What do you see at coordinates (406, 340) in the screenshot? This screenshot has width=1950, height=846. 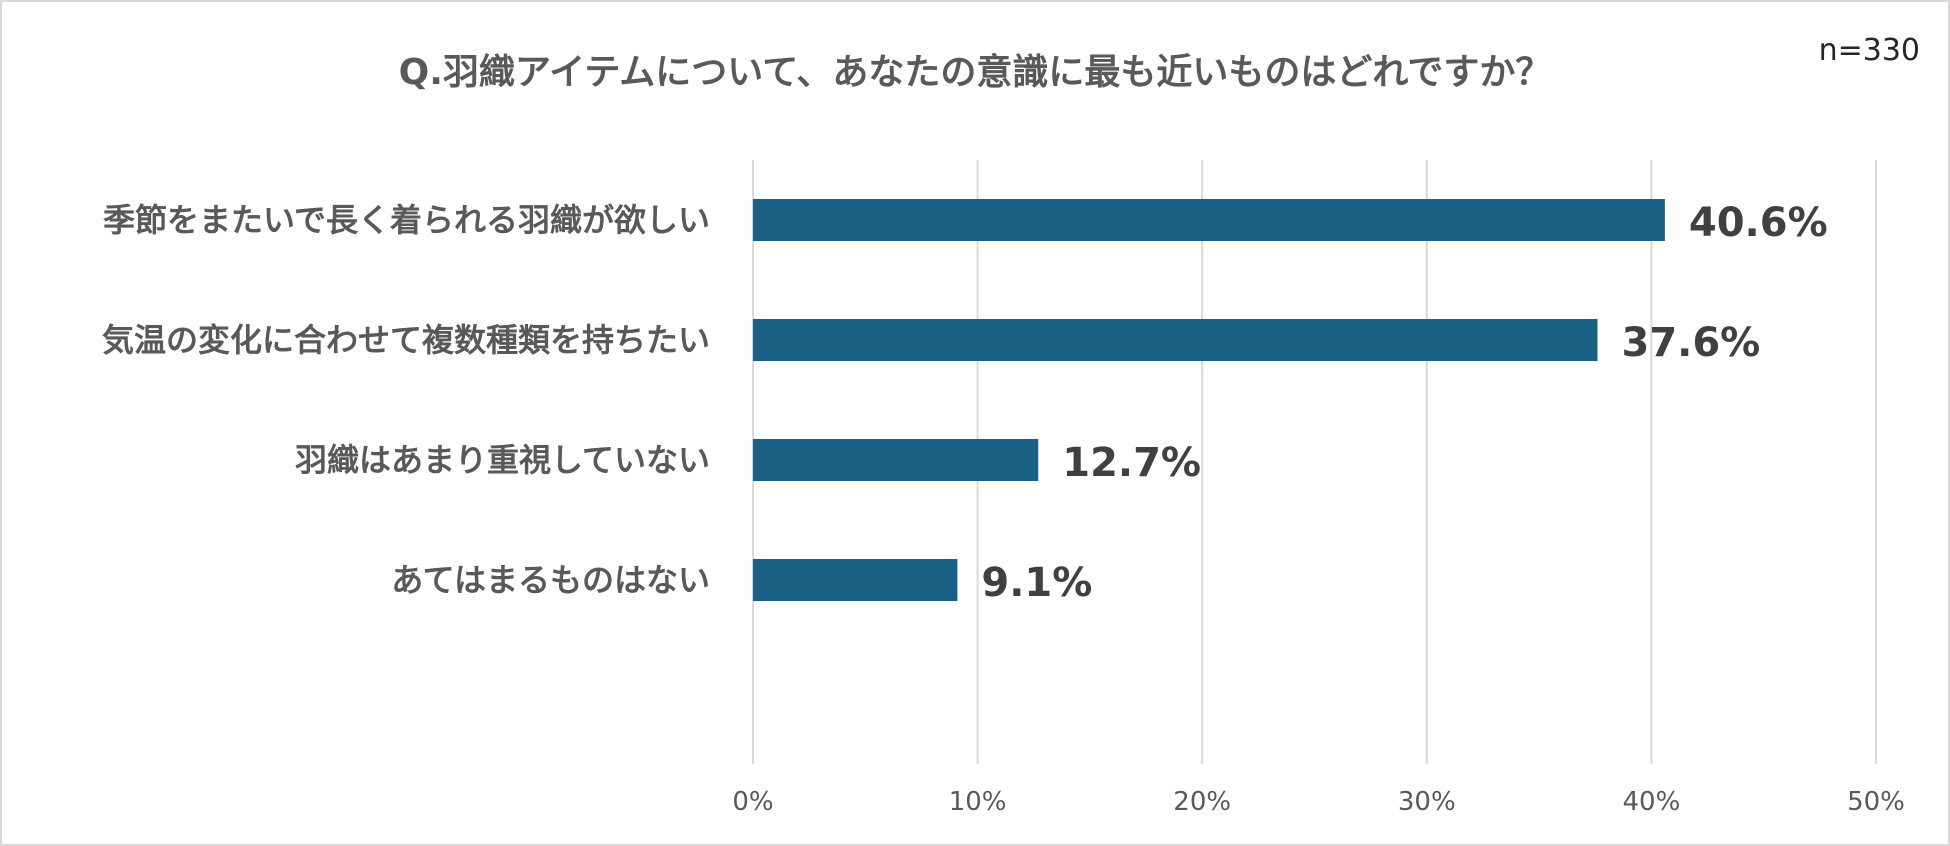 I see `category-label: 気温の変化に合わせて複数種類を持ちたい` at bounding box center [406, 340].